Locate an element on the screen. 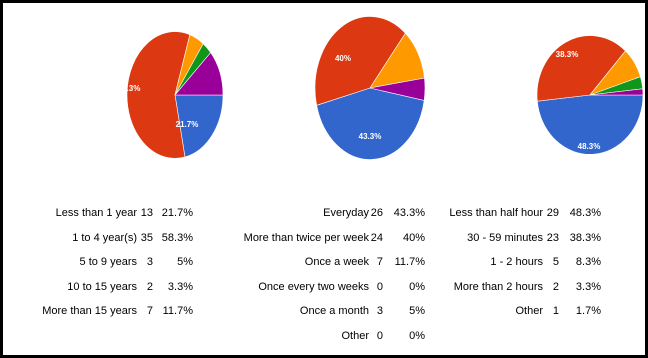  legend-category-label: 1 - 2 hours is located at coordinates (516, 262).